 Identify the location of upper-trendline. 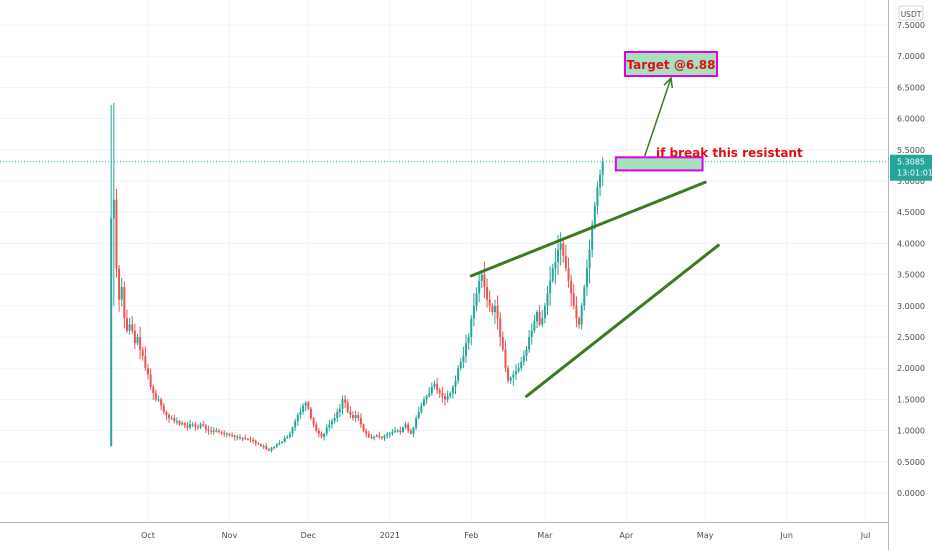
(588, 229).